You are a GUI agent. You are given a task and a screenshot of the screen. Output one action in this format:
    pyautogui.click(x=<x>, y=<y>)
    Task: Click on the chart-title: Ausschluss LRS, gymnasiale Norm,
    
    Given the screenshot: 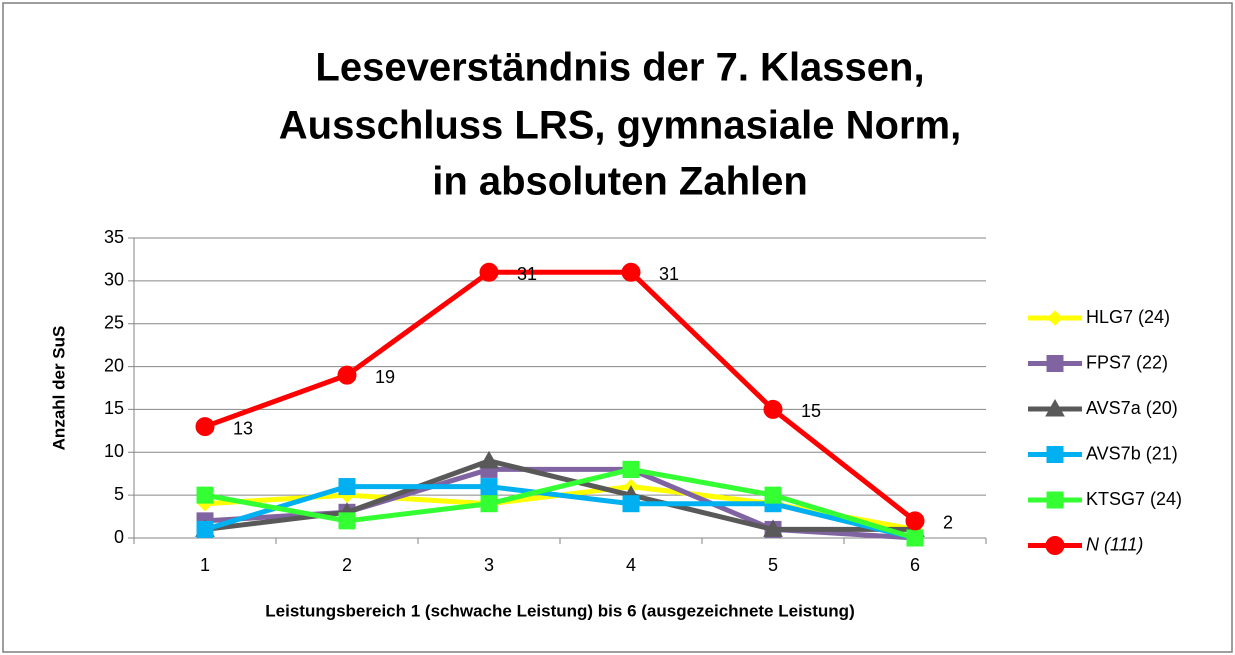 What is the action you would take?
    pyautogui.click(x=620, y=126)
    